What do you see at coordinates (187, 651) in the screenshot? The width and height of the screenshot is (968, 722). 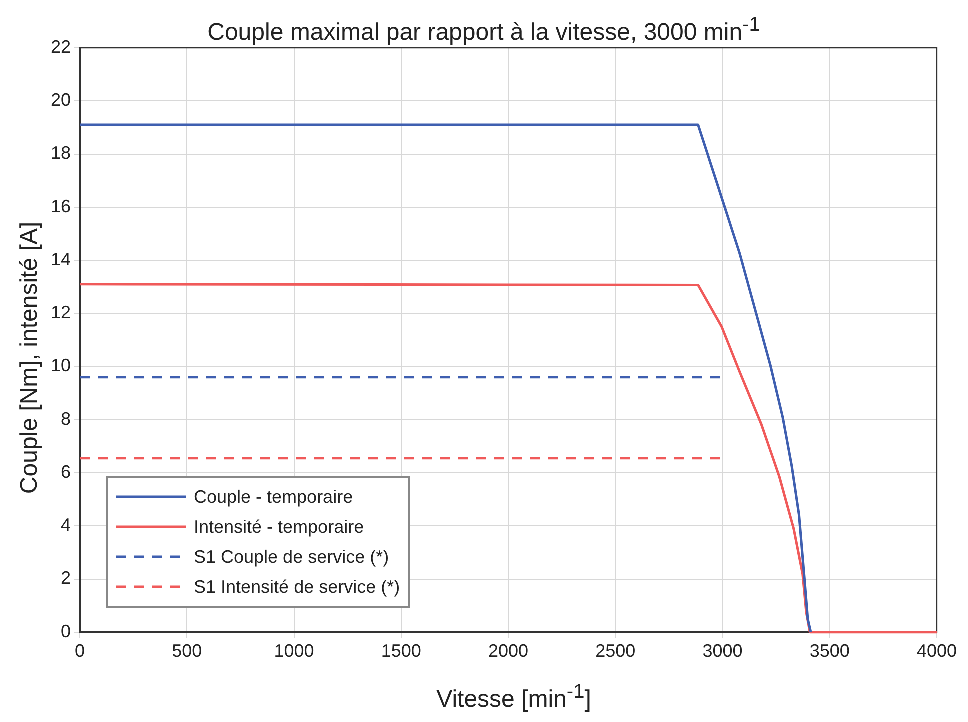 I see `x-tick-label: 500` at bounding box center [187, 651].